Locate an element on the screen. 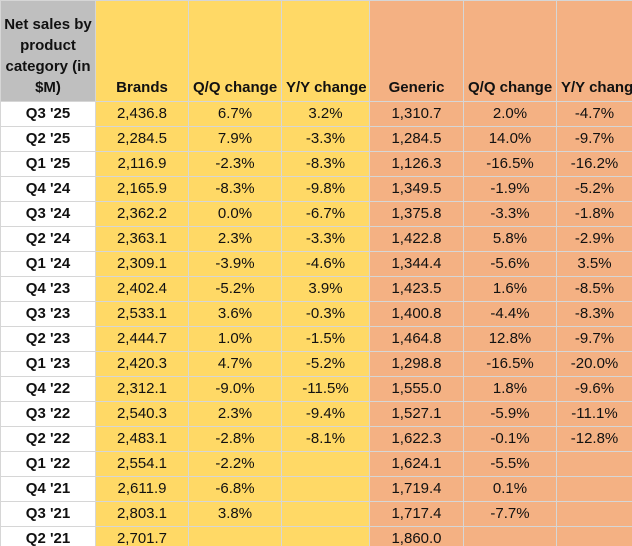 This screenshot has width=632, height=546. period-label-cell: Q1 '25 is located at coordinates (48, 164).